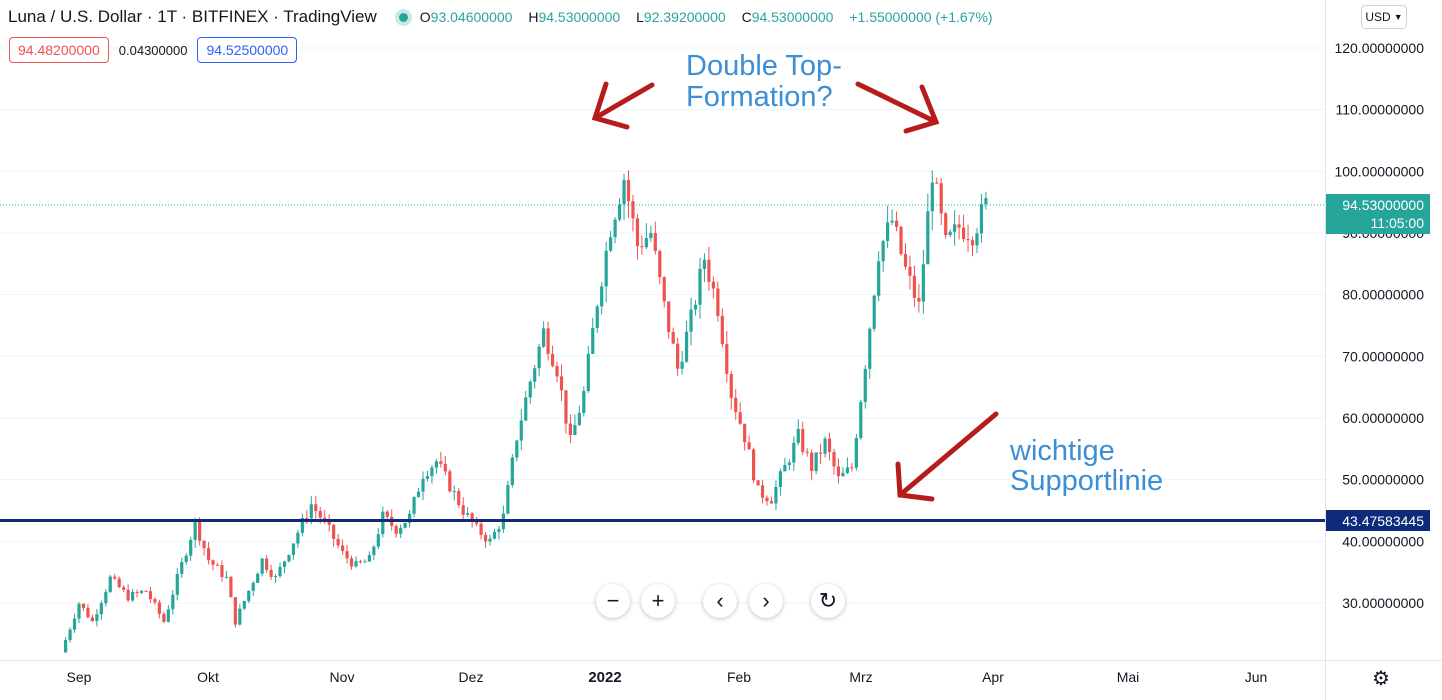 Image resolution: width=1442 pixels, height=700 pixels. What do you see at coordinates (1384, 17) in the screenshot?
I see `currency-select: USD ▼` at bounding box center [1384, 17].